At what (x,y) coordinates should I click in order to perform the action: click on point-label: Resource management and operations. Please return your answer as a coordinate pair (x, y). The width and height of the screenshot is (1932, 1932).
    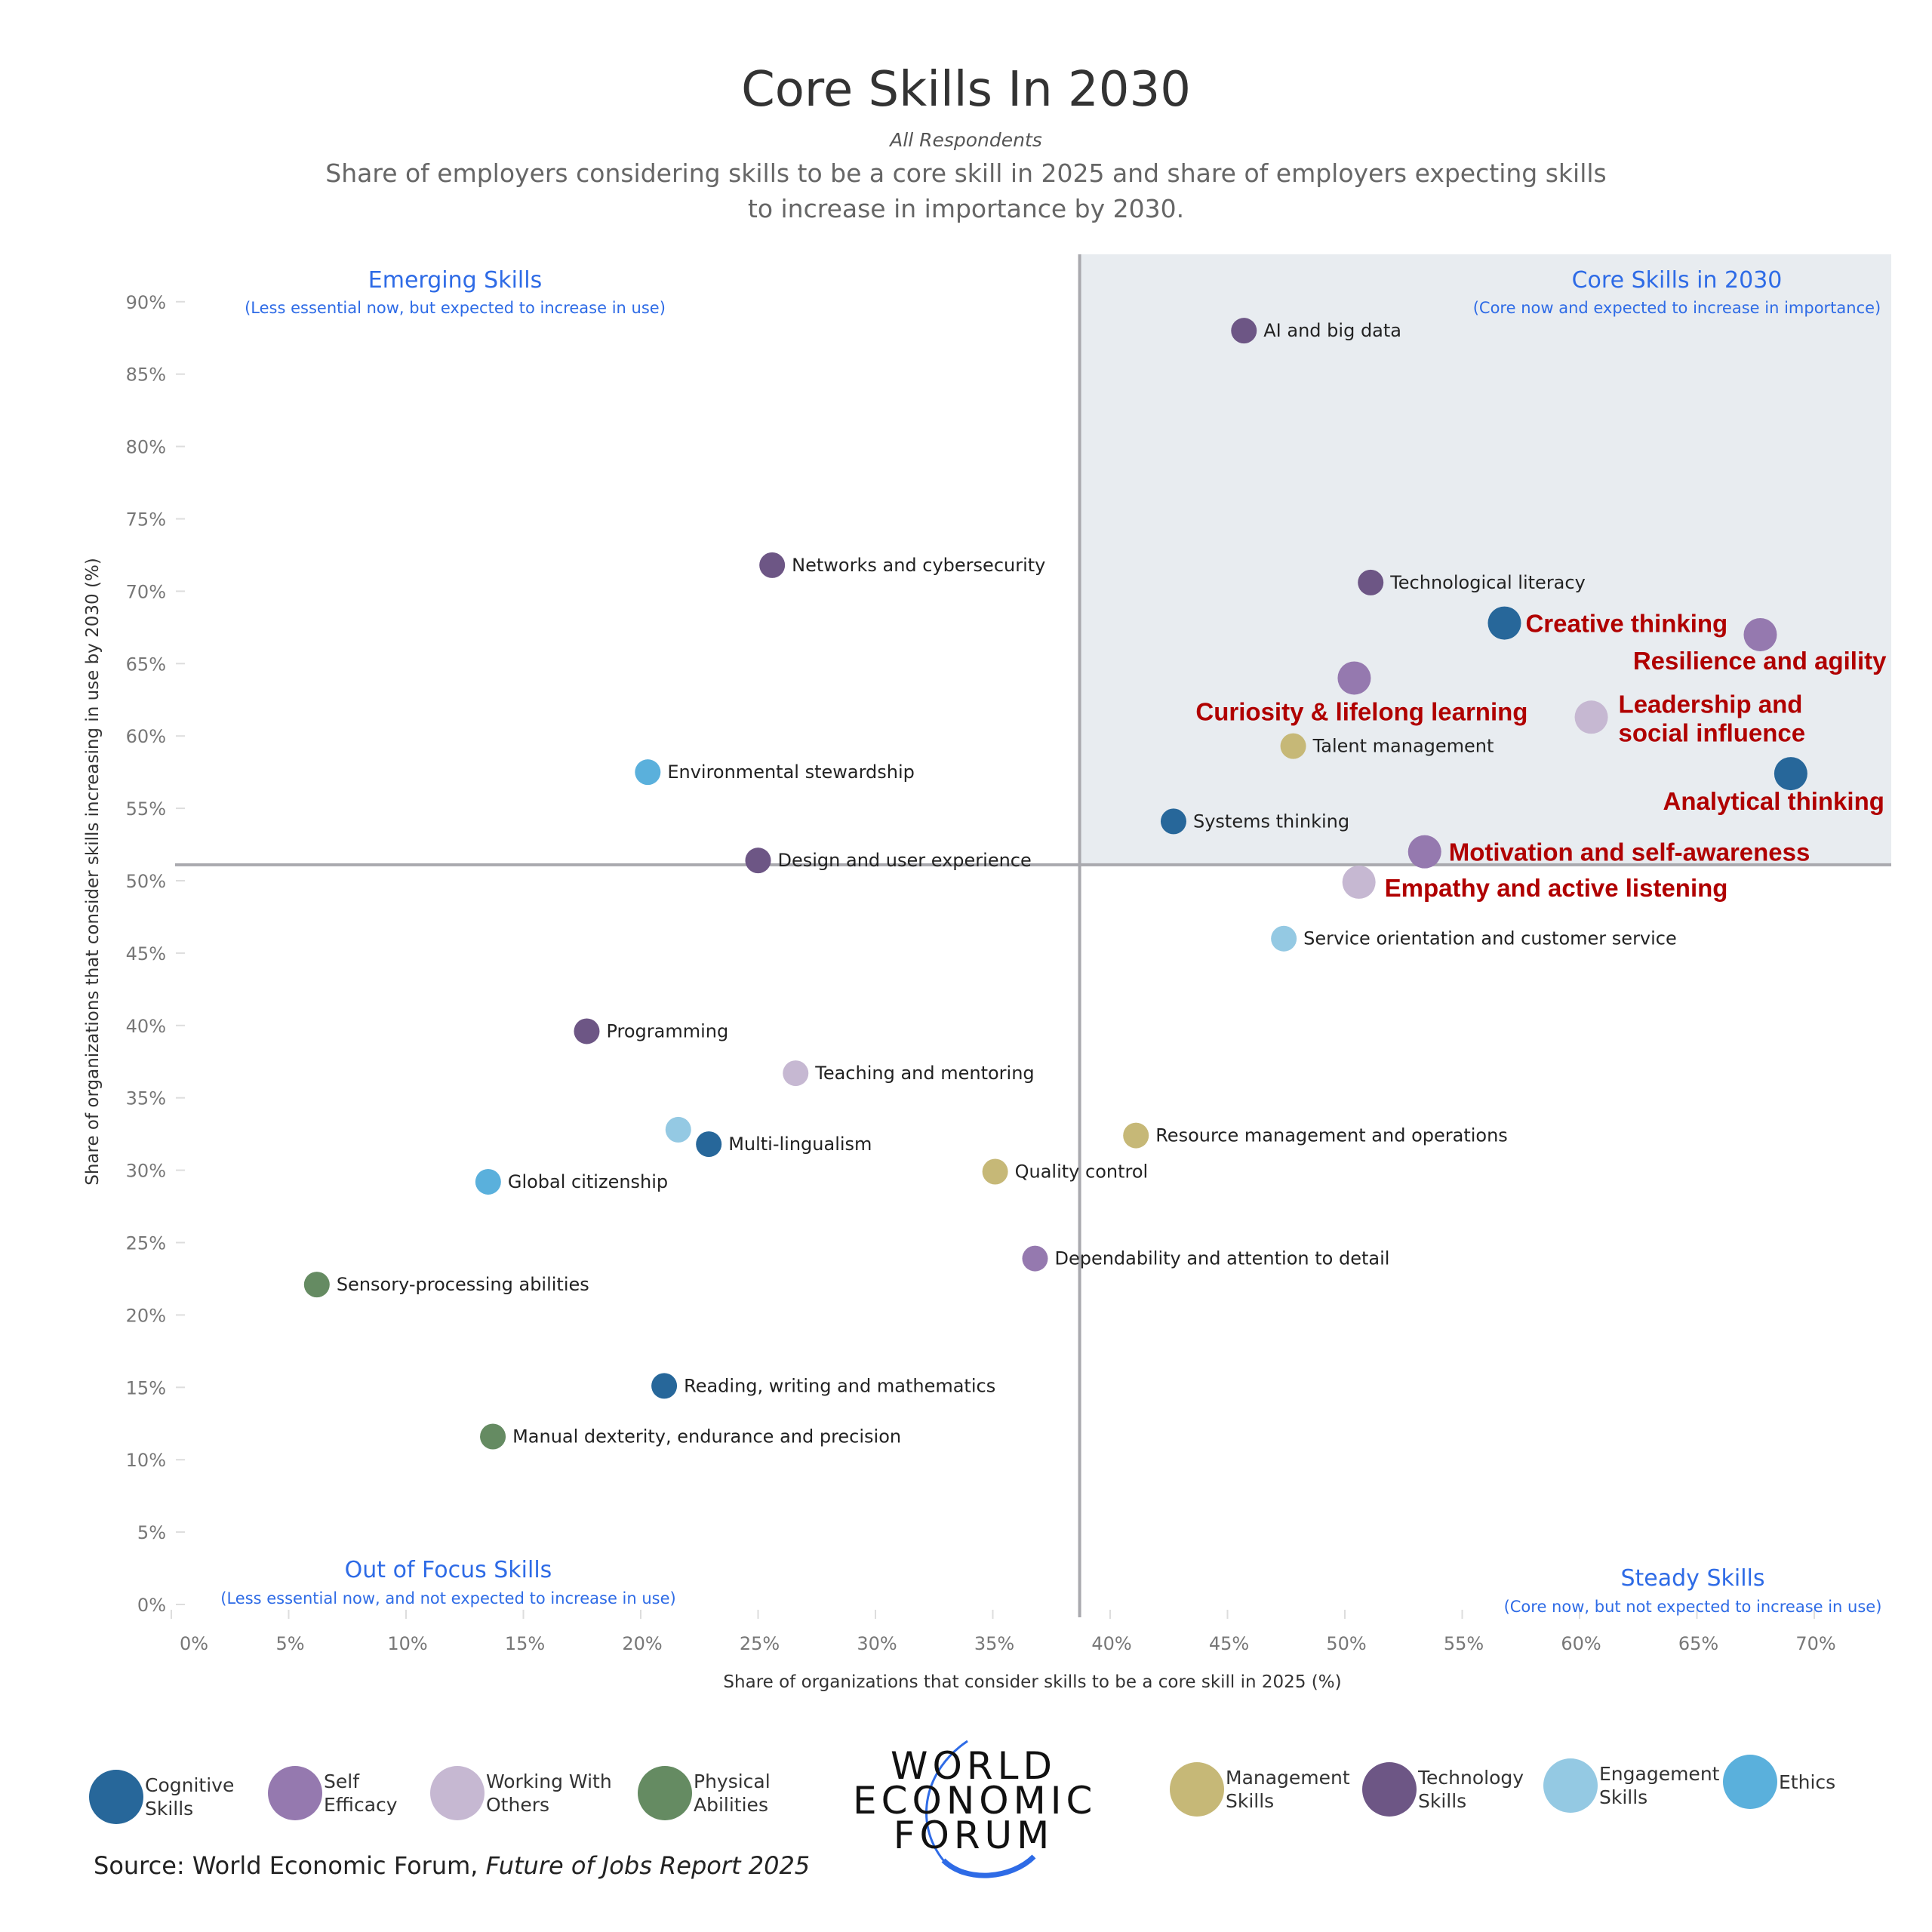
    Looking at the image, I should click on (1331, 1135).